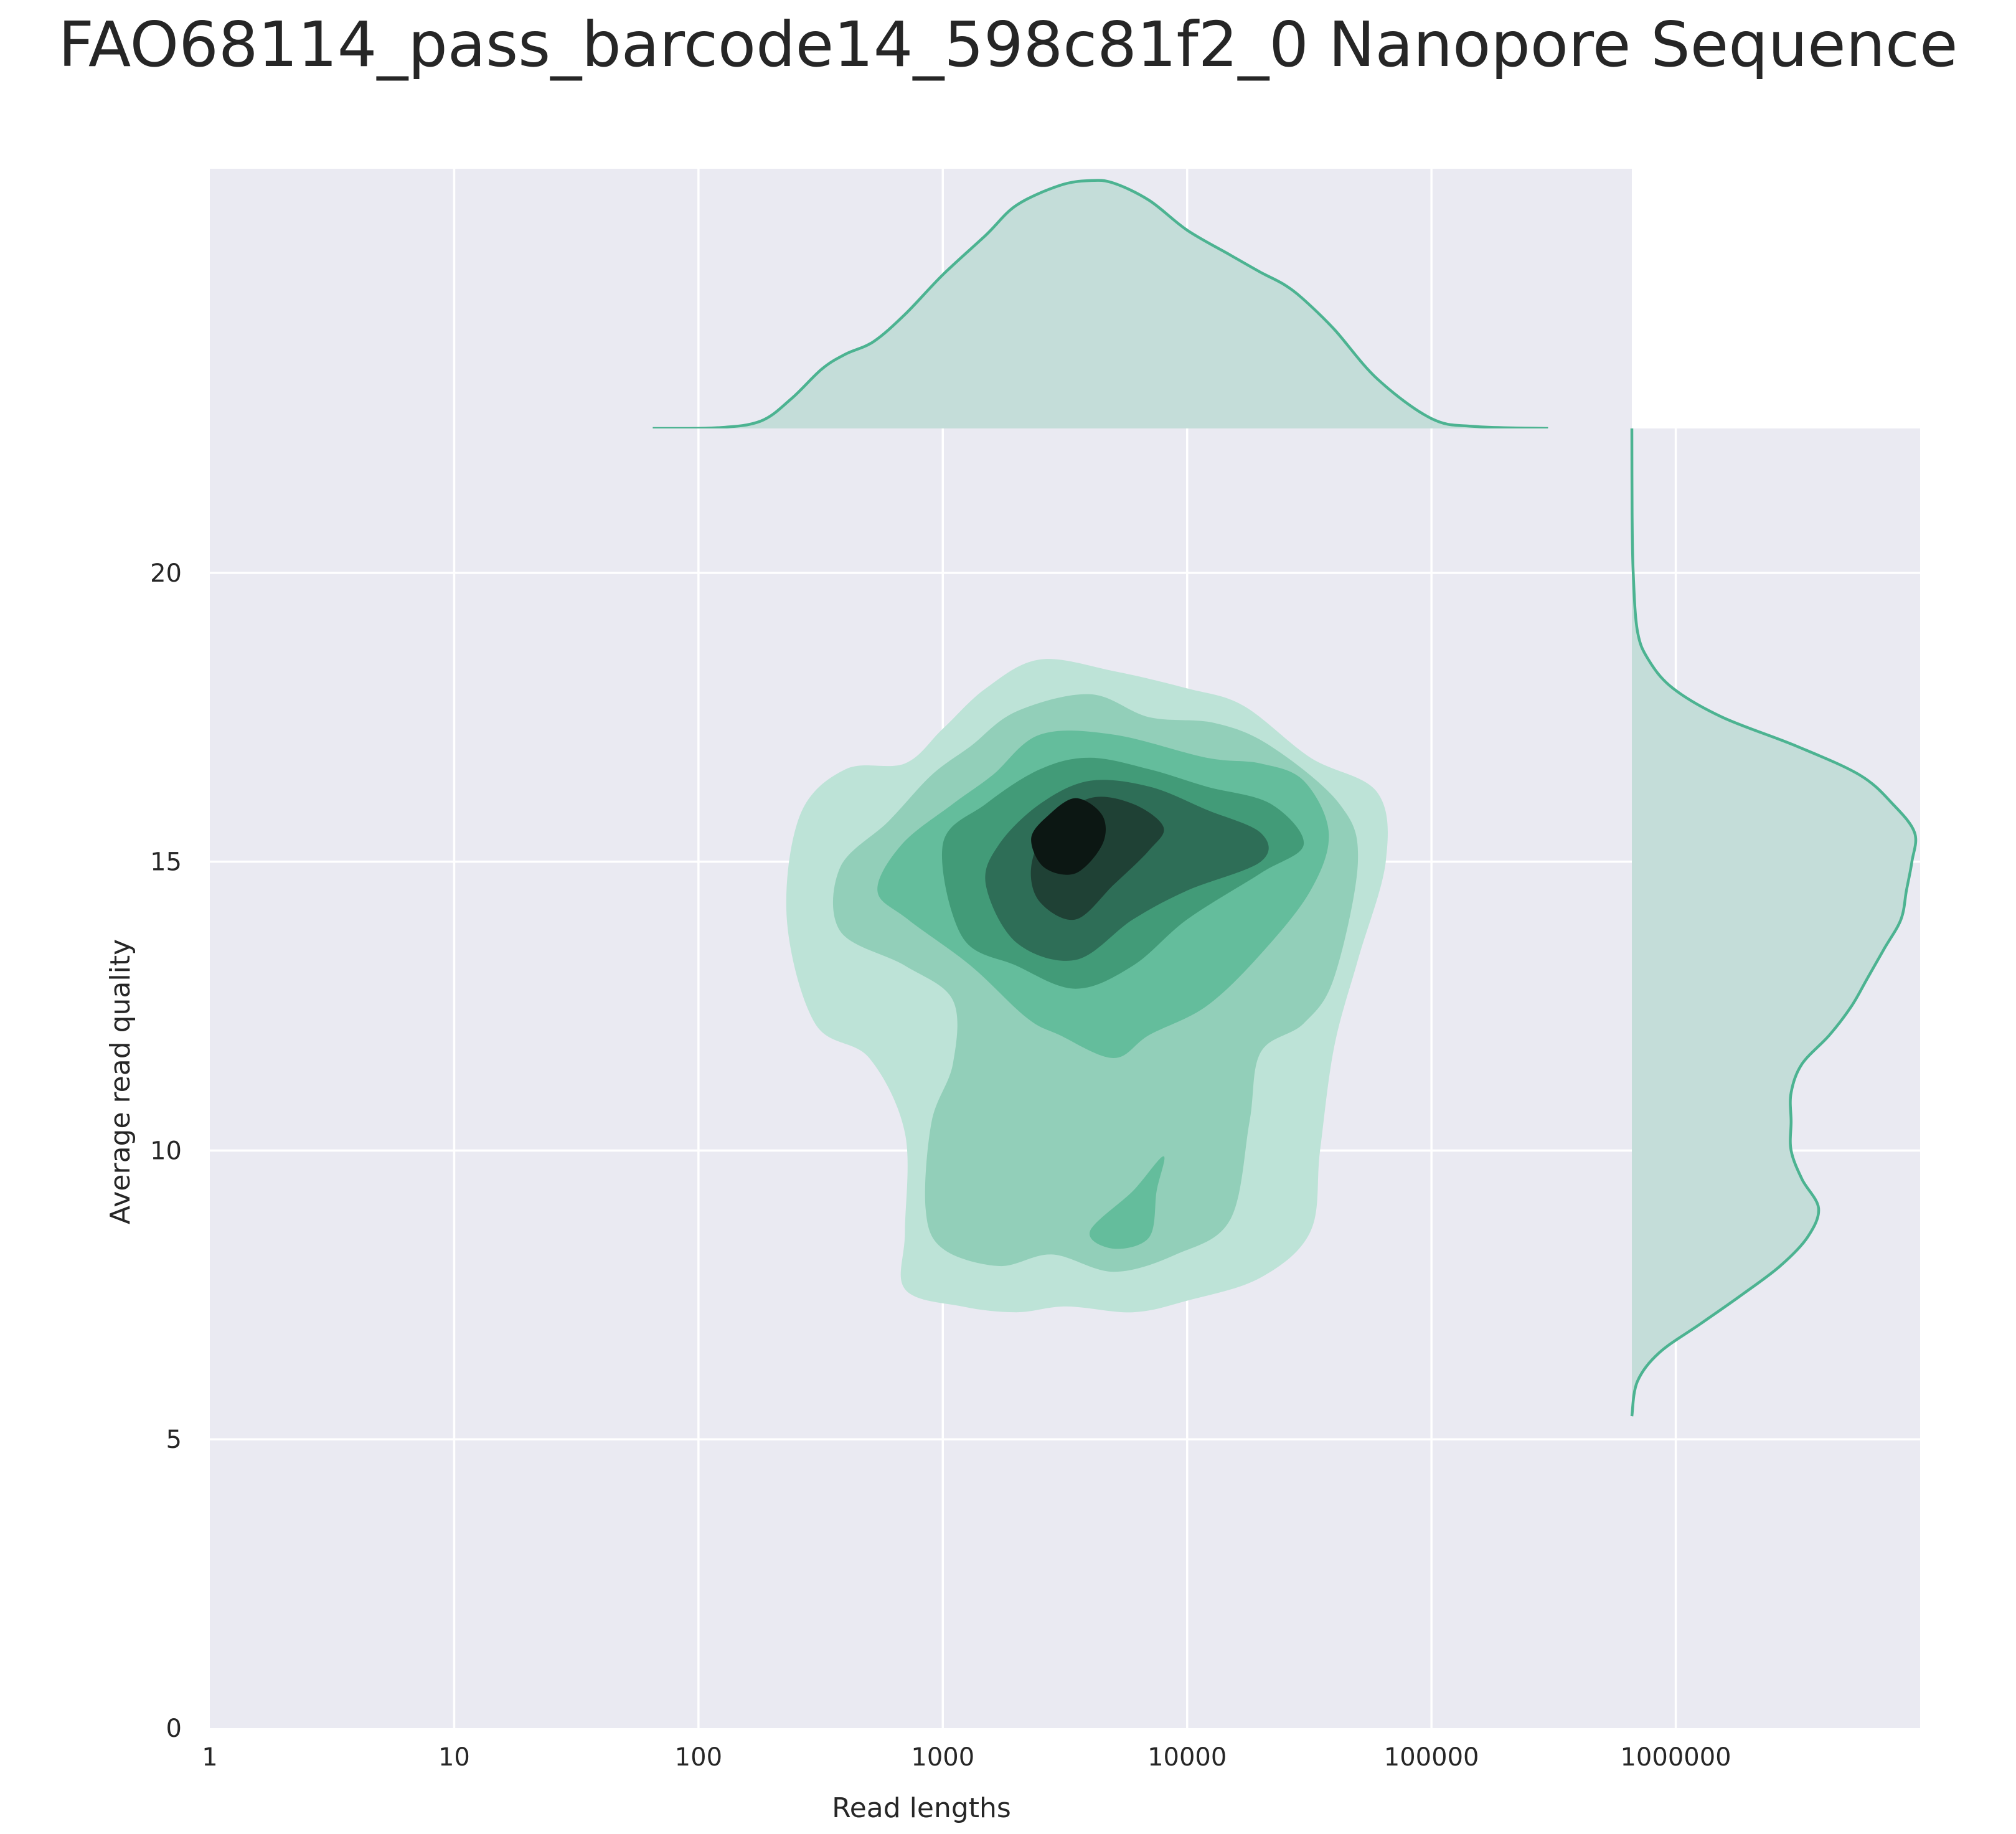 The width and height of the screenshot is (2016, 1834). What do you see at coordinates (922, 1808) in the screenshot?
I see `x-axis-label: Read lengths` at bounding box center [922, 1808].